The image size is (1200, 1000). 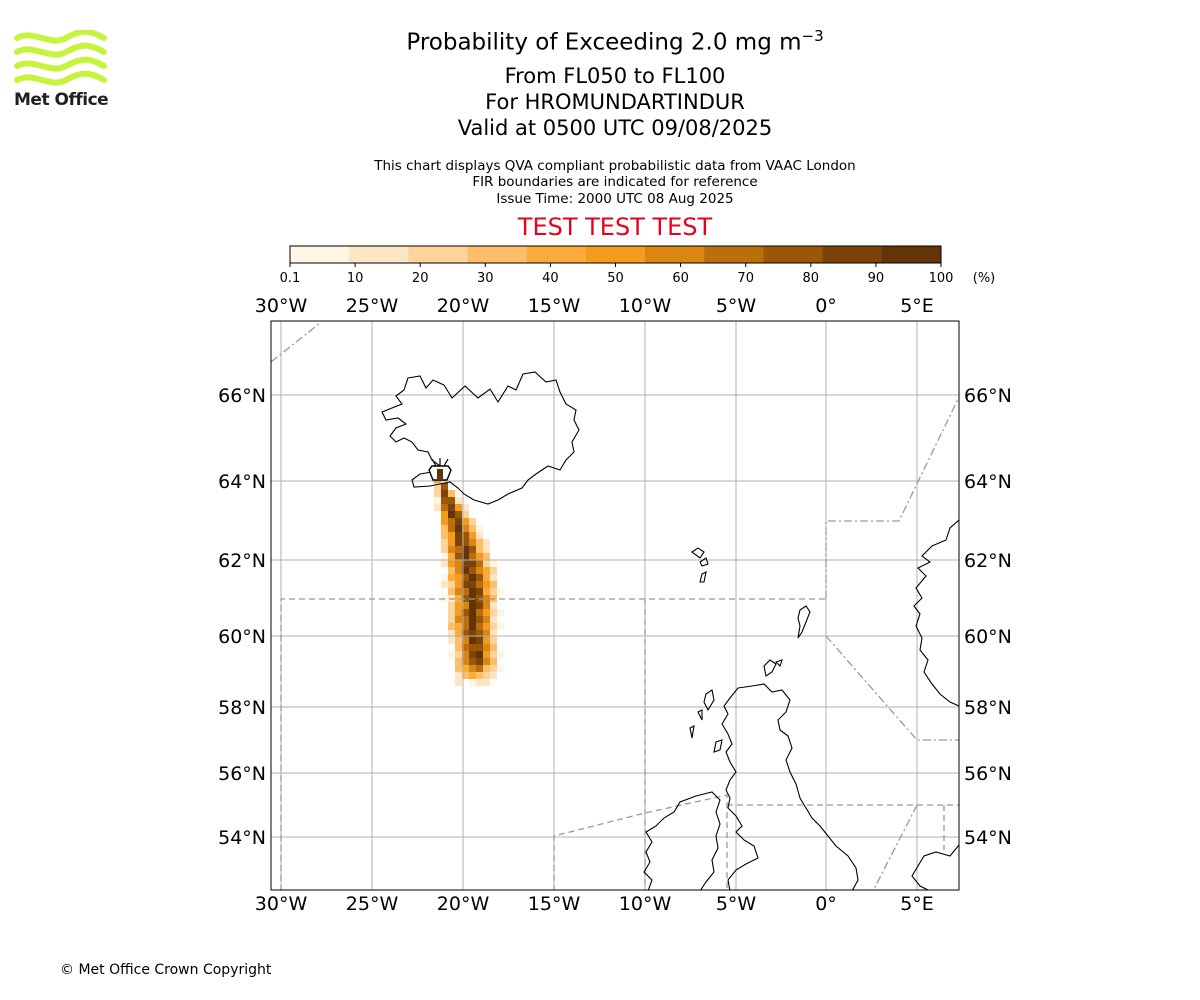 What do you see at coordinates (550, 278) in the screenshot?
I see `colorbar-tick-label: 40` at bounding box center [550, 278].